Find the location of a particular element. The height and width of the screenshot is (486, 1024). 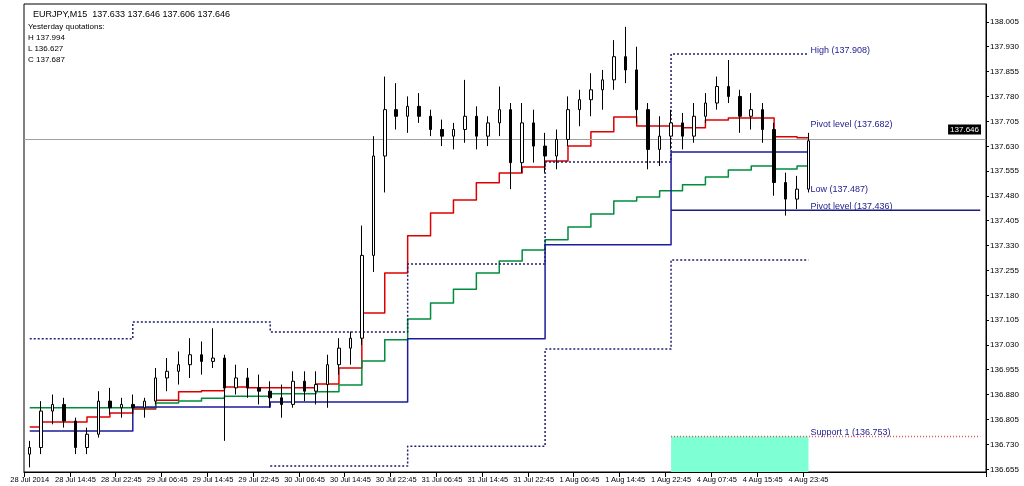

annotation: High (137.908) is located at coordinates (840, 49).